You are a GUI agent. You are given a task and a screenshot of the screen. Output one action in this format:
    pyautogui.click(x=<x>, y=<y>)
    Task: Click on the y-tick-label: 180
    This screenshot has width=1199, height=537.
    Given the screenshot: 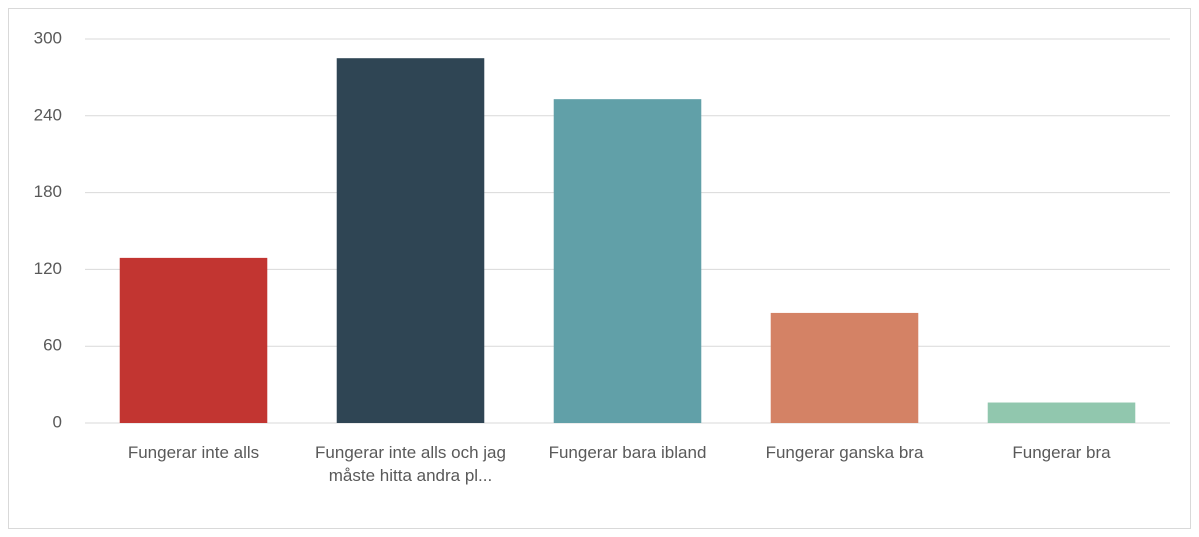 What is the action you would take?
    pyautogui.click(x=48, y=191)
    